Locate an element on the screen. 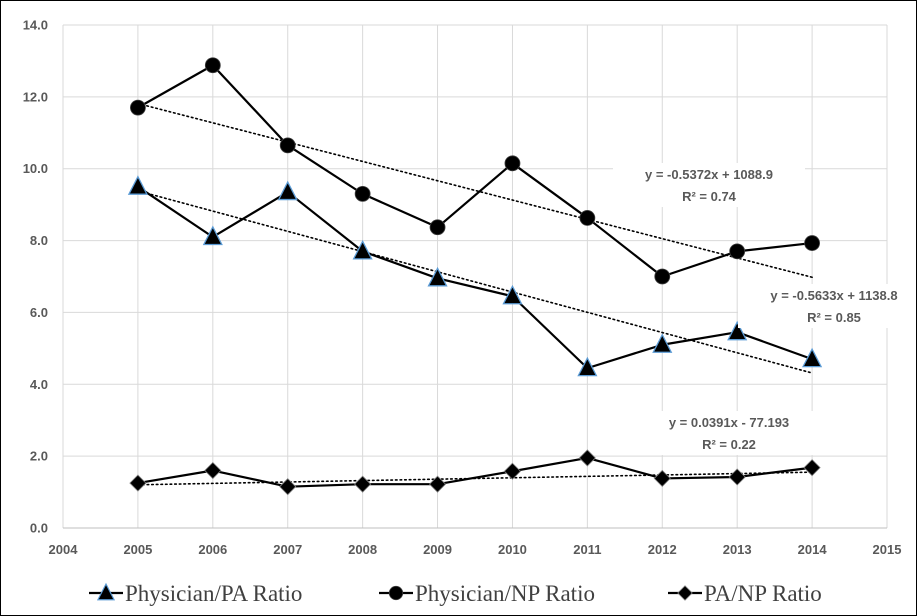 The height and width of the screenshot is (616, 917). x-tick-label: 2013 is located at coordinates (737, 549).